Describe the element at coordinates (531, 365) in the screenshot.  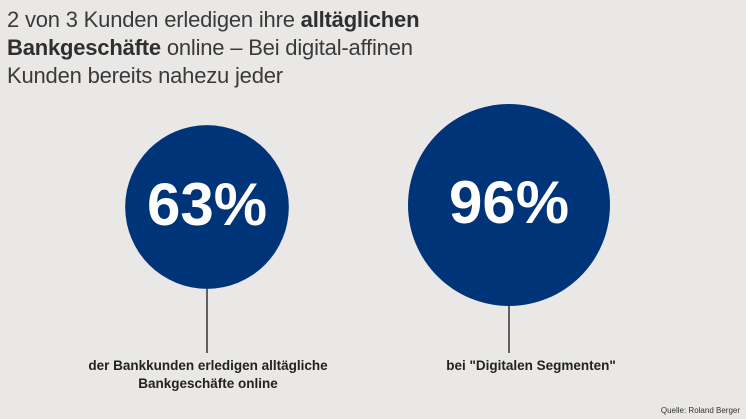
I see `caption-right: bei "Digitalen Segmenten"` at that location.